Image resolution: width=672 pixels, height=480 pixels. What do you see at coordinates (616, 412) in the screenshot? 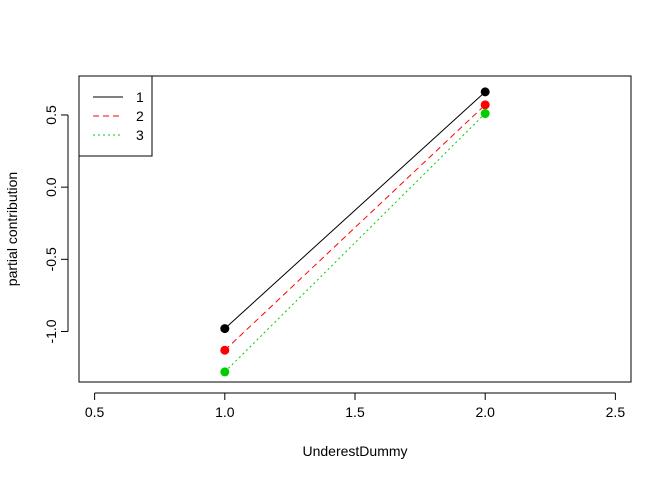
I see `x-tick-label: 2.5` at bounding box center [616, 412].